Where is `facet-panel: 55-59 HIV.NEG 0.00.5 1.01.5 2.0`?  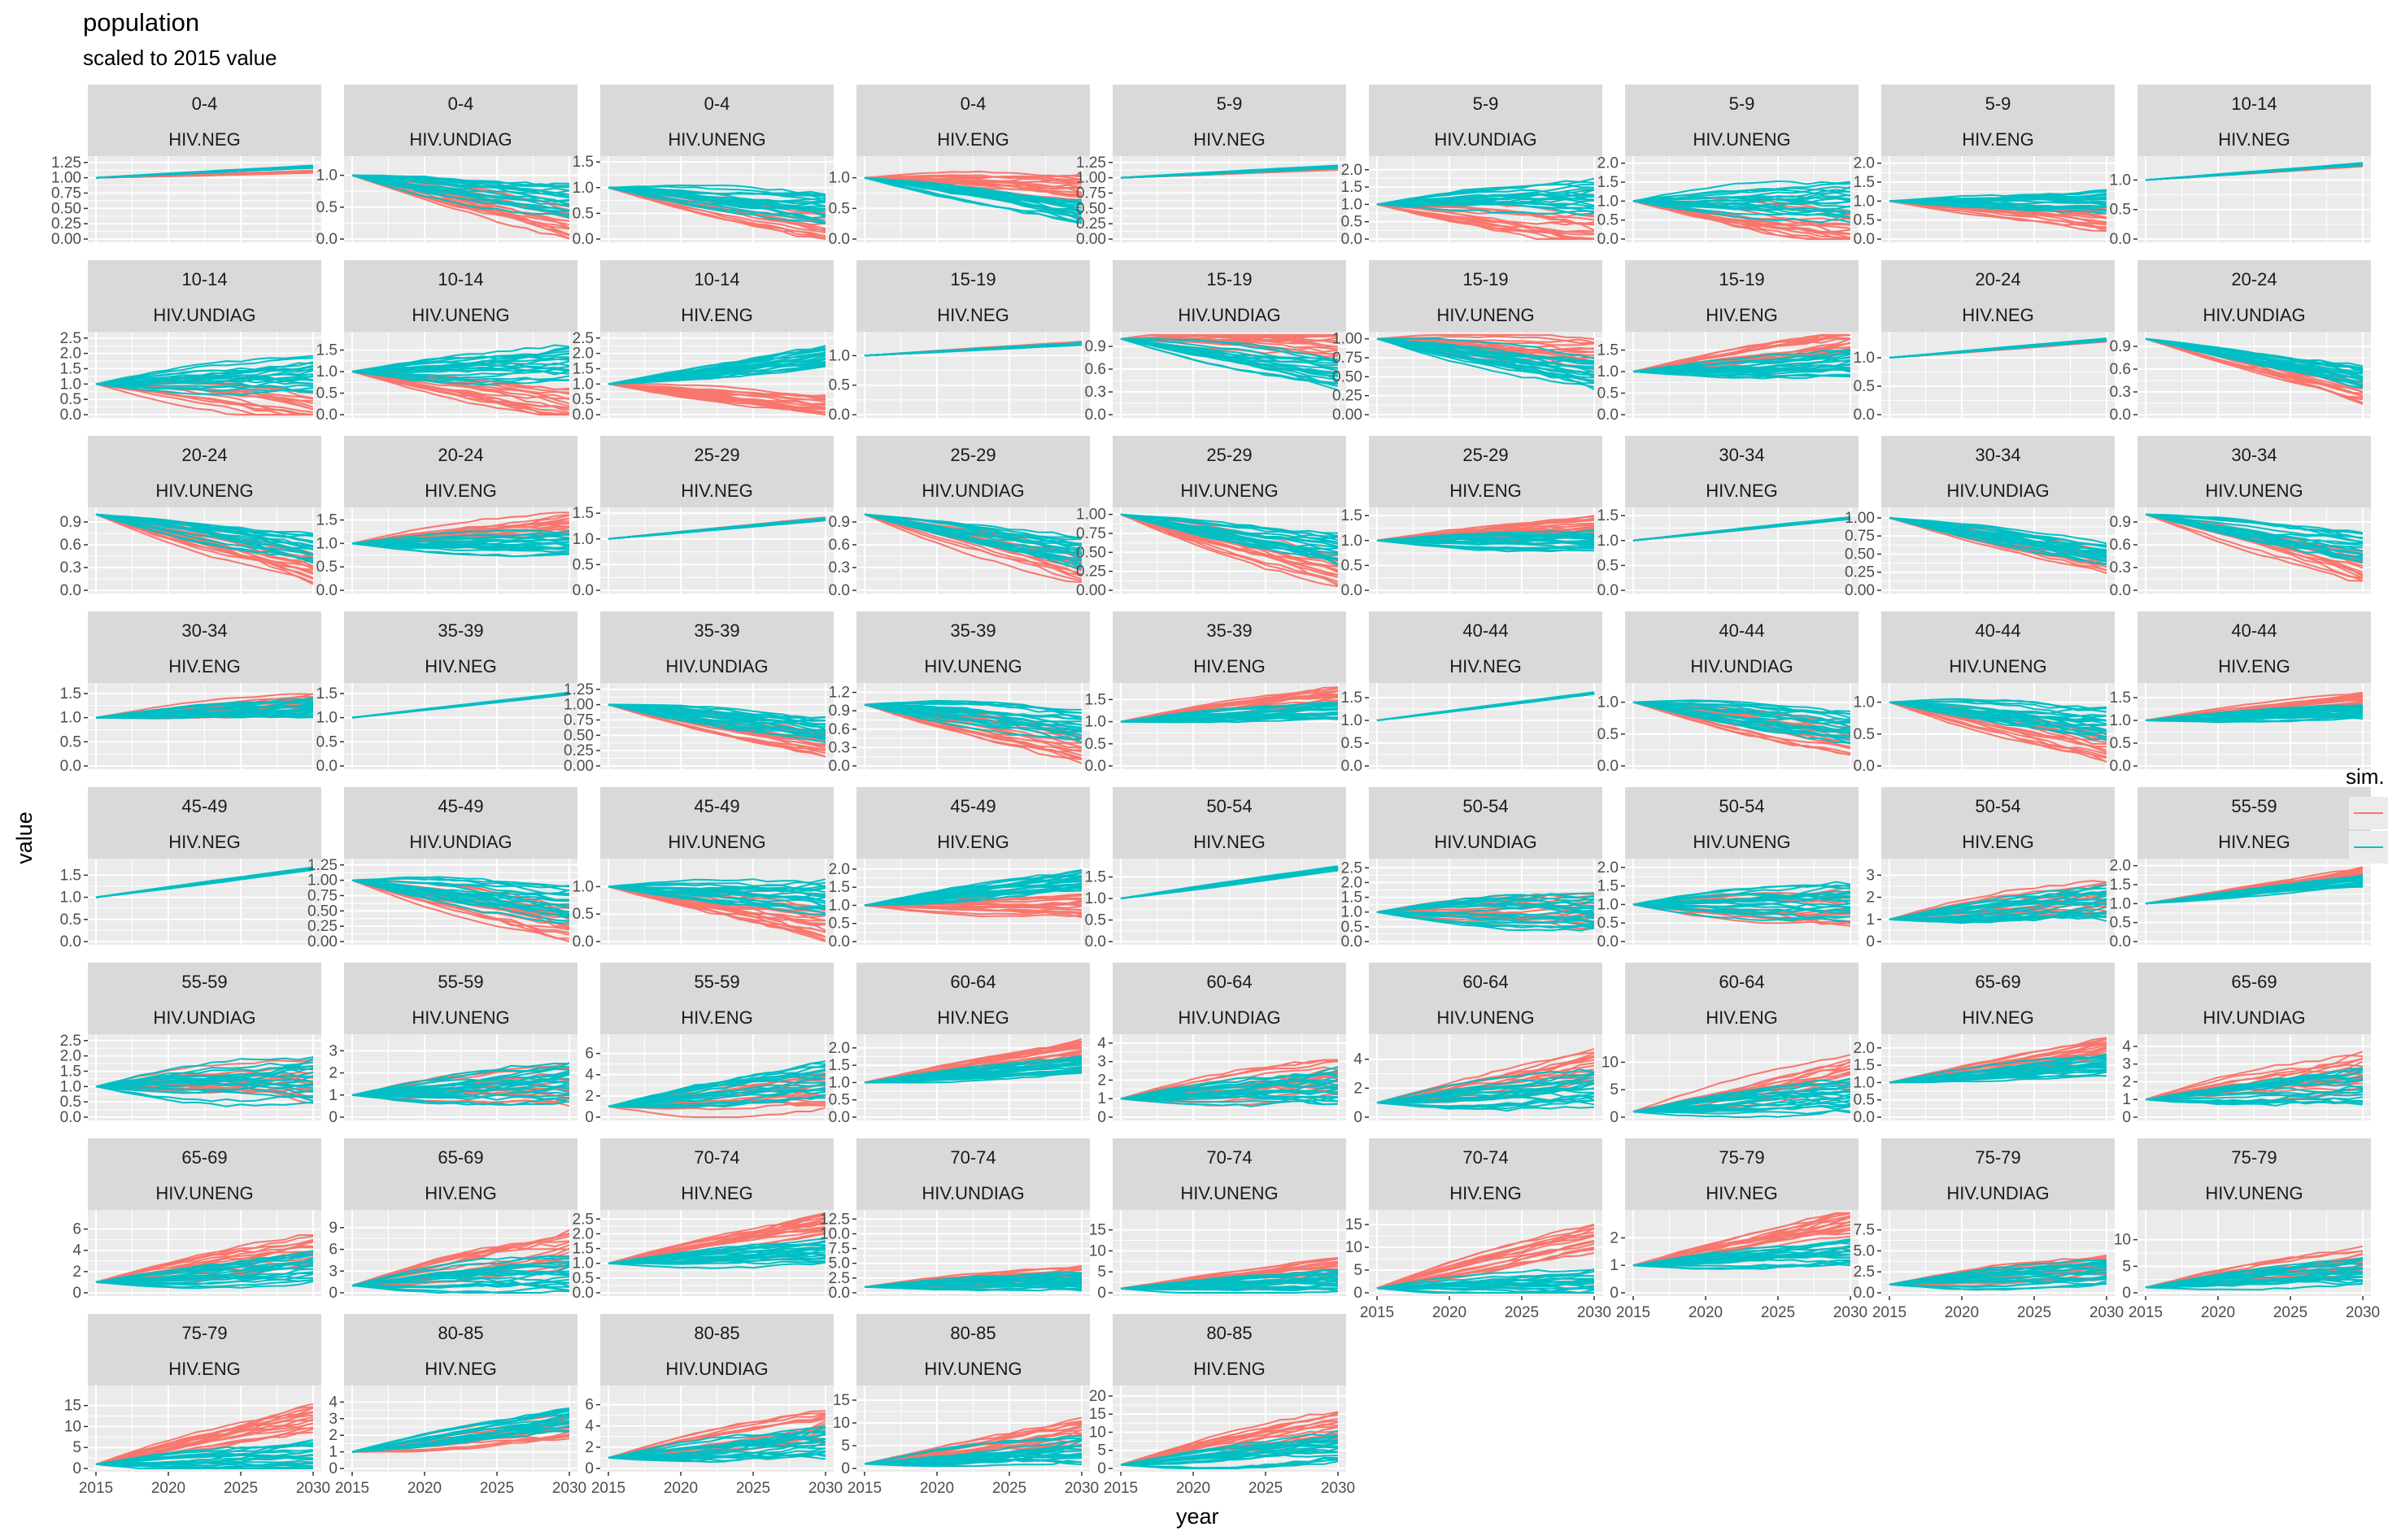 facet-panel: 55-59 HIV.NEG 0.00.5 1.01.5 2.0 is located at coordinates (2240, 869).